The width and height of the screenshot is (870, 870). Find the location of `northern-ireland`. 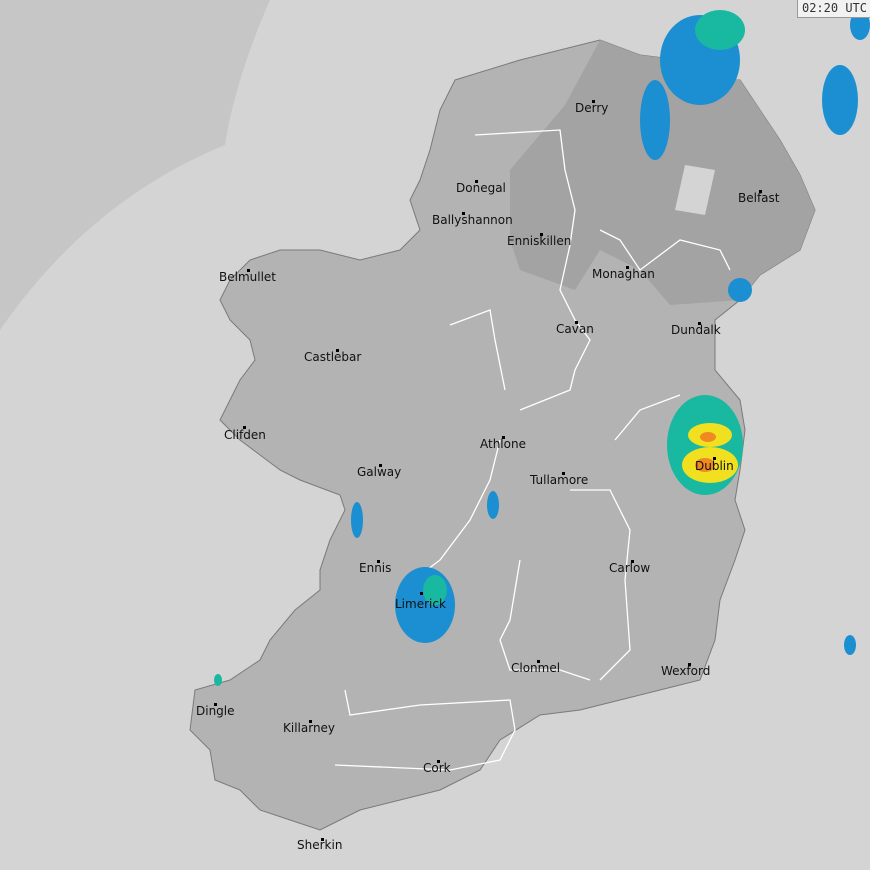

northern-ireland is located at coordinates (662, 172).